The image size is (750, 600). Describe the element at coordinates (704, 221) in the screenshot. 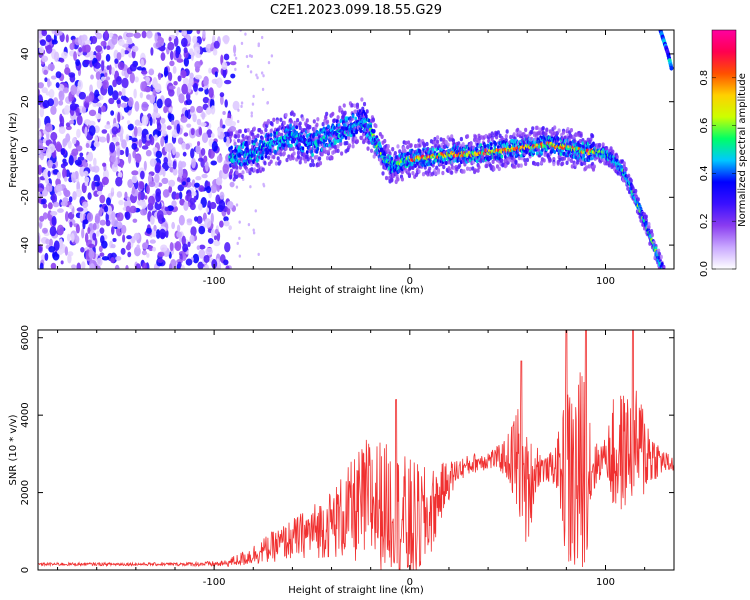

I see `colorbar-tick-label: 0.2` at that location.